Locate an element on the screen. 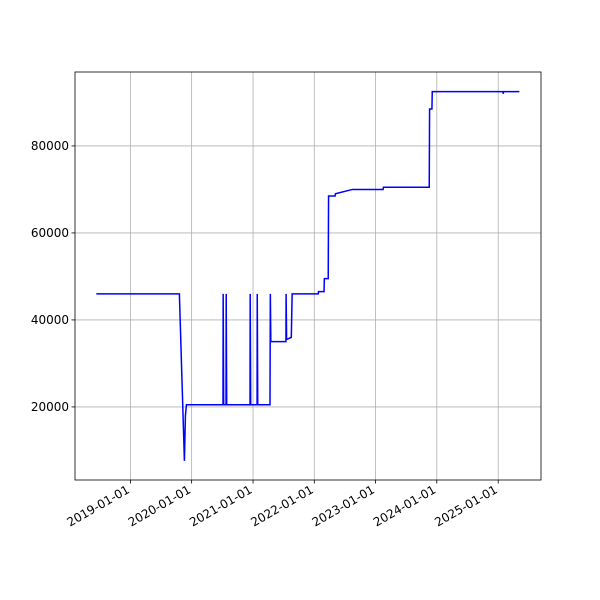  y-tick-label: 20000 is located at coordinates (50, 407).